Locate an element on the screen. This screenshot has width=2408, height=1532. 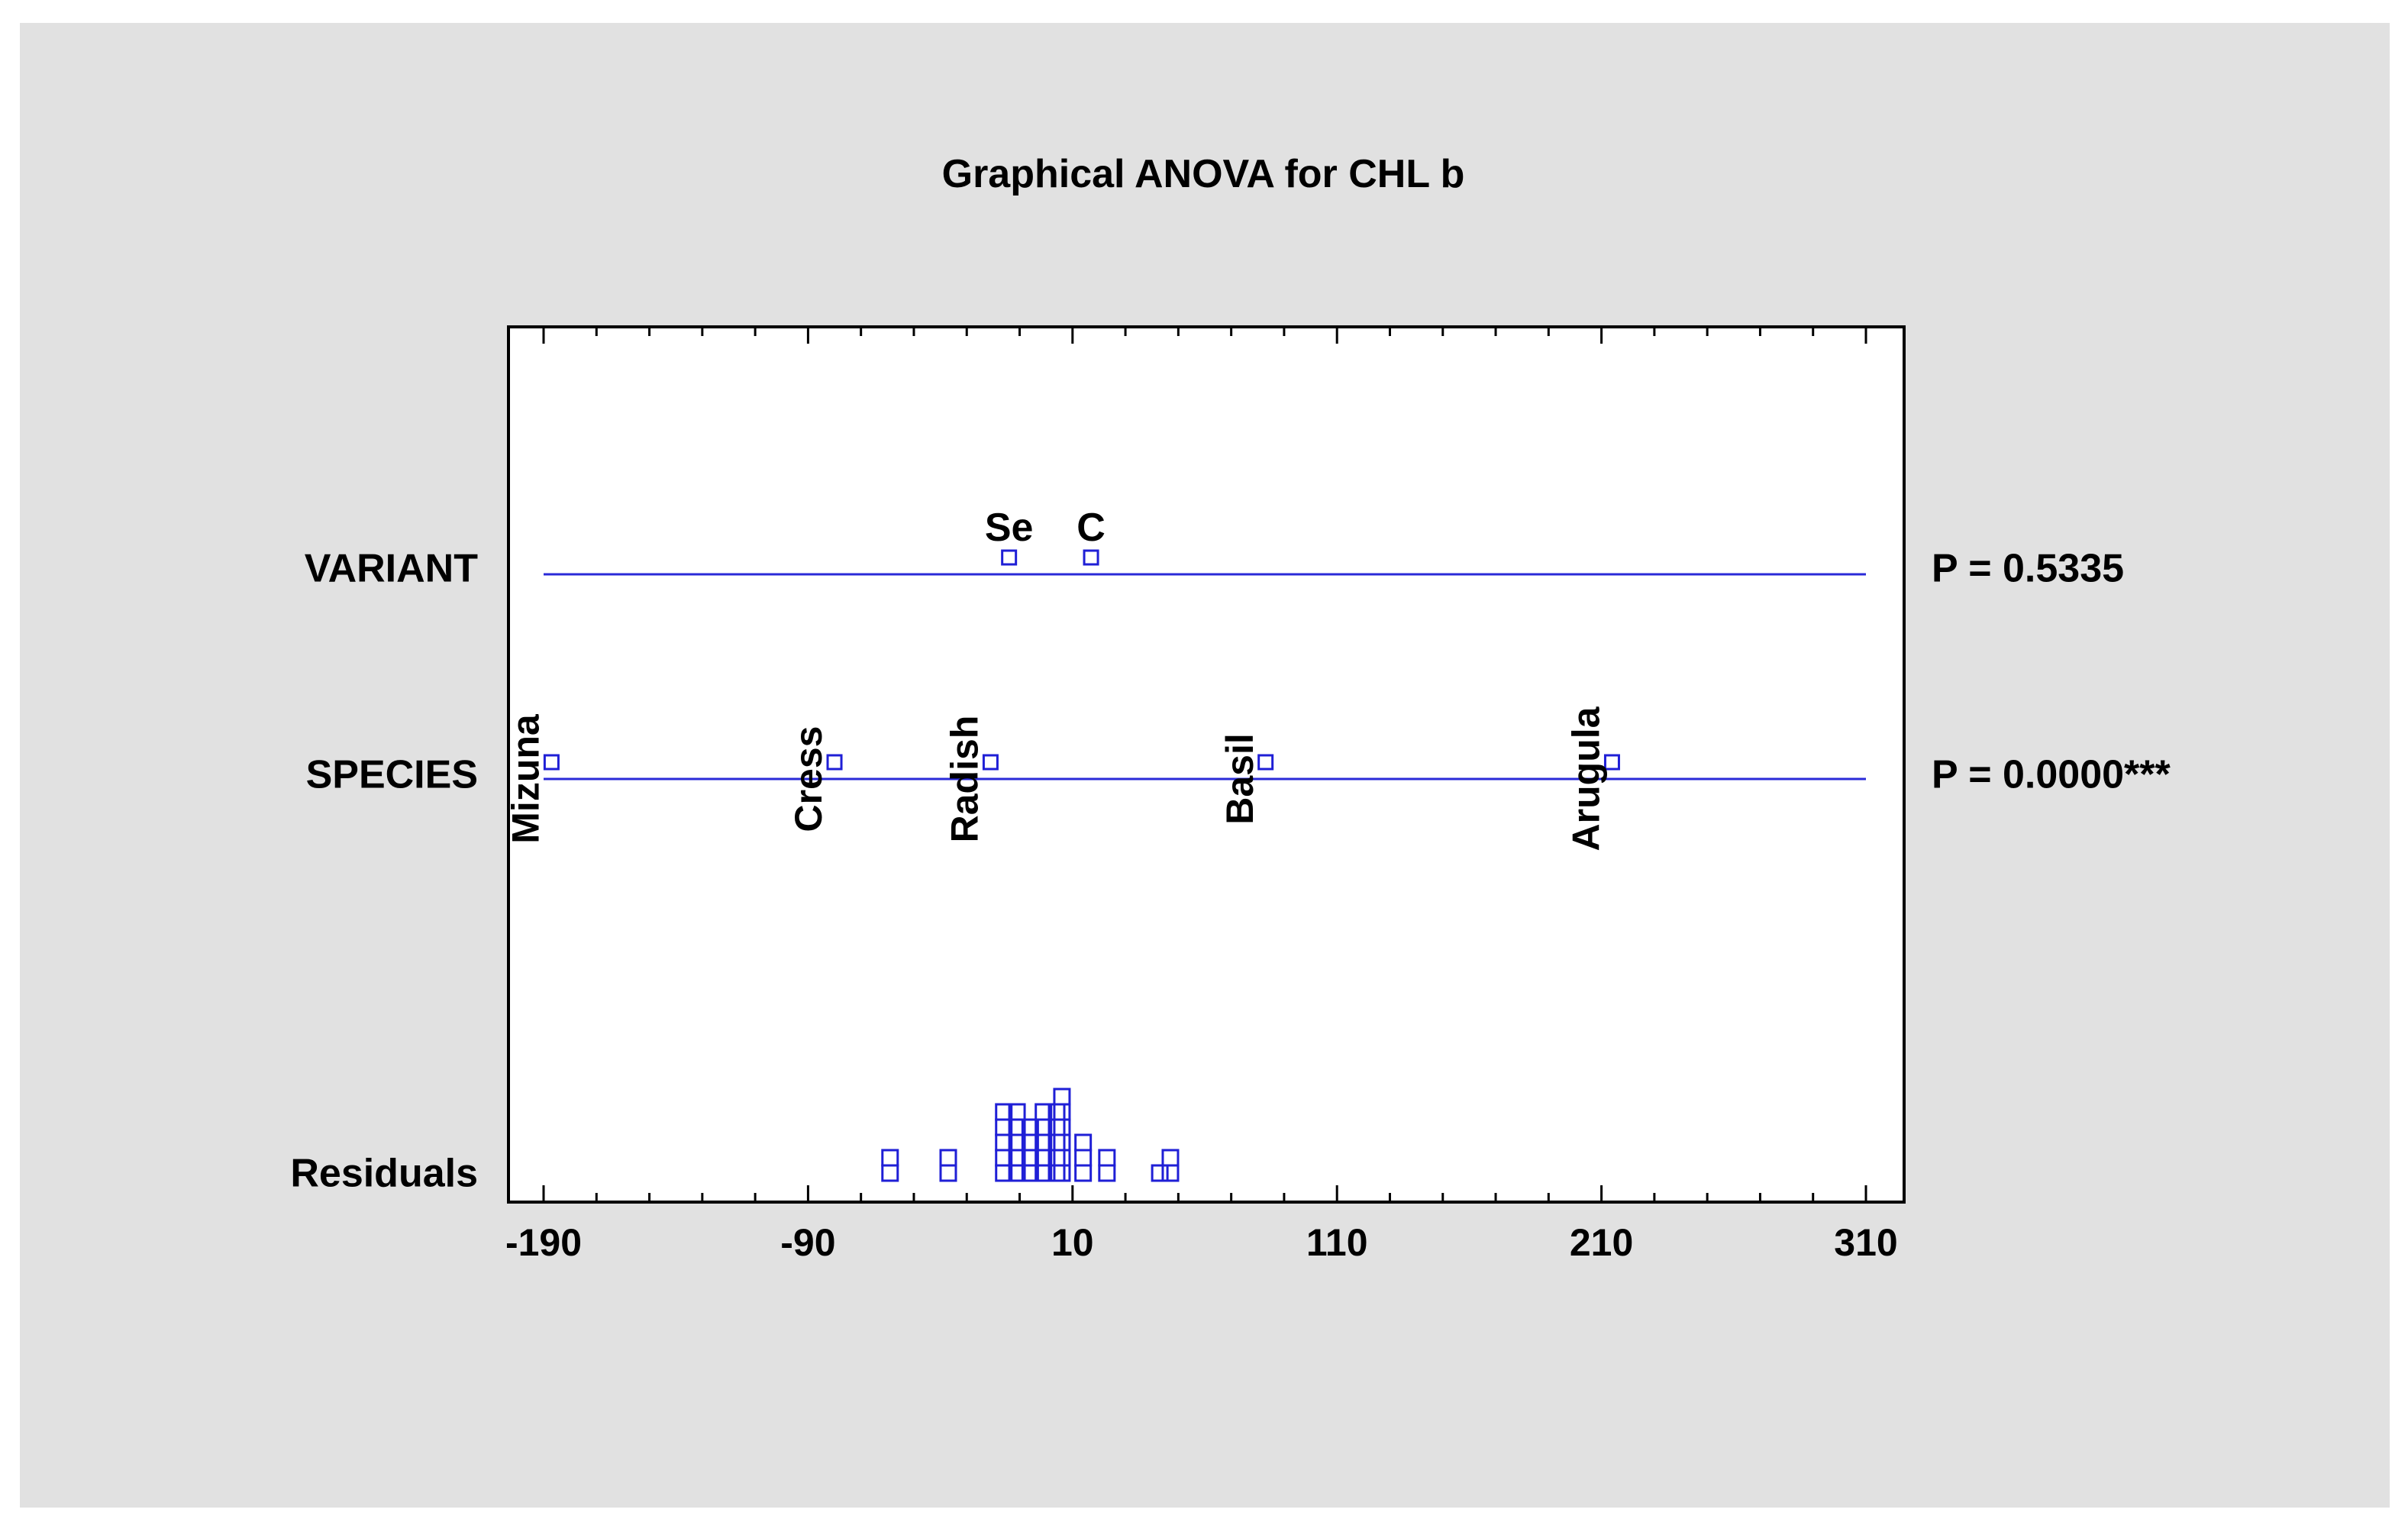
residuals-dotplot: Residuals is located at coordinates (735, 1142).